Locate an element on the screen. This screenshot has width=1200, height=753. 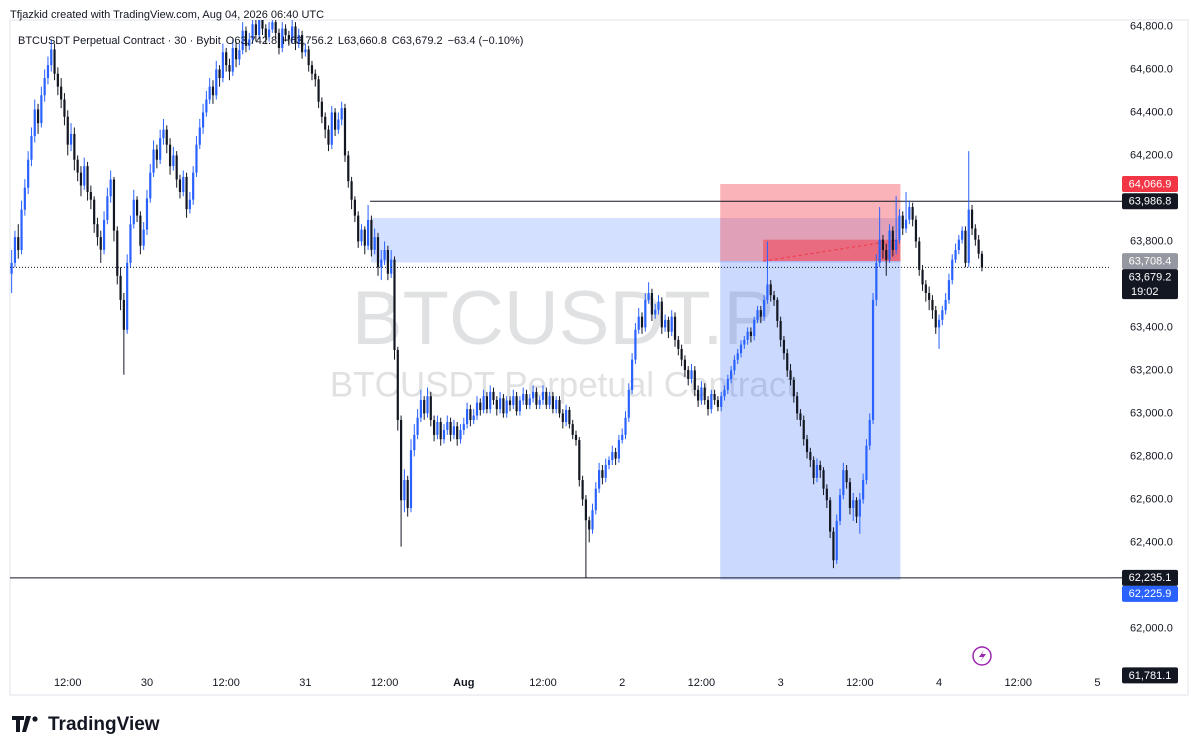
y-tick-label: 62,800.0 is located at coordinates (1151, 456).